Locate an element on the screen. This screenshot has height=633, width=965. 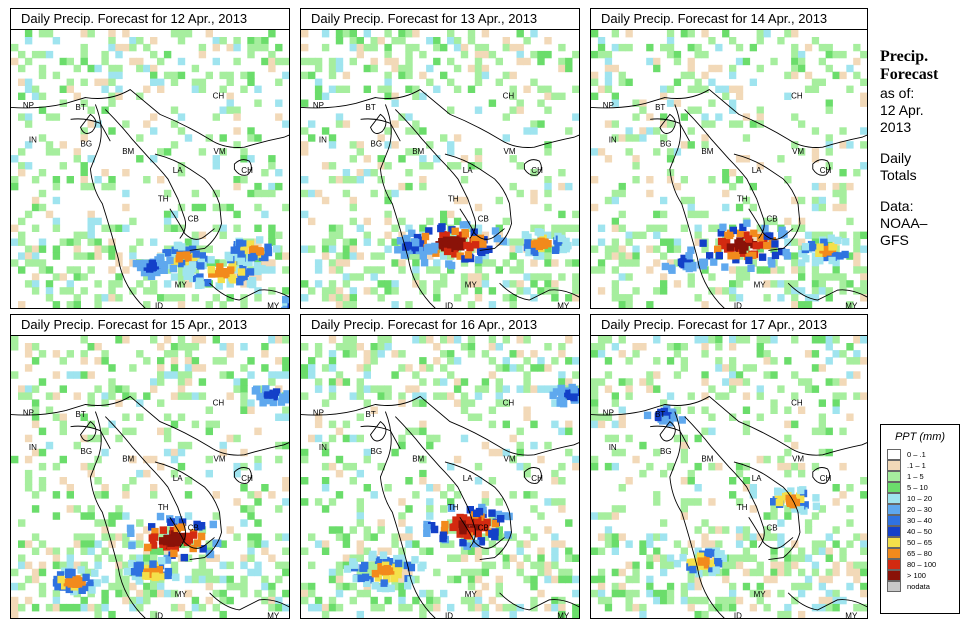
data-source-line3: GFS is located at coordinates (894, 240).